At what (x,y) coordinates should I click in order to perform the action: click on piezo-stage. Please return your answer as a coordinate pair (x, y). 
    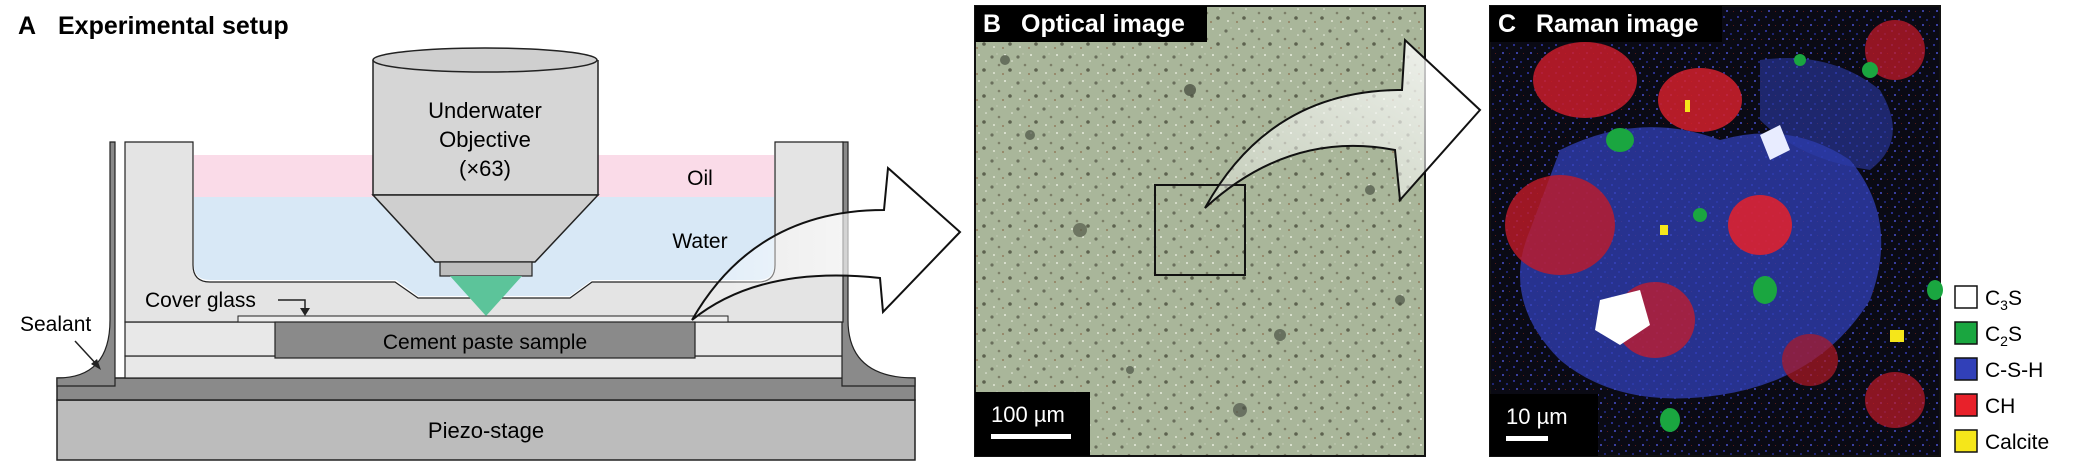
    Looking at the image, I should click on (486, 430).